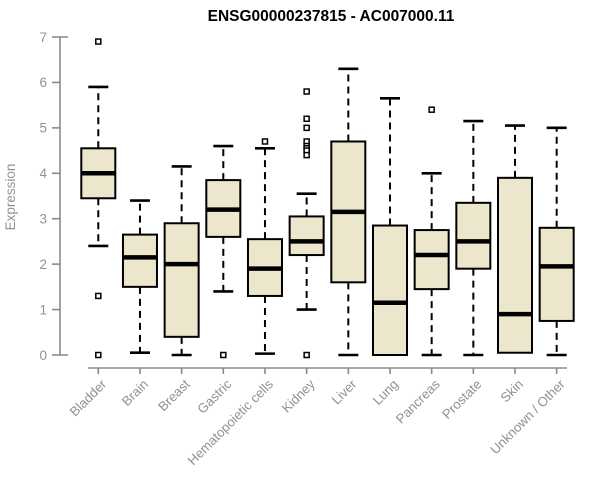  I want to click on x-category-label: Gastric, so click(214, 396).